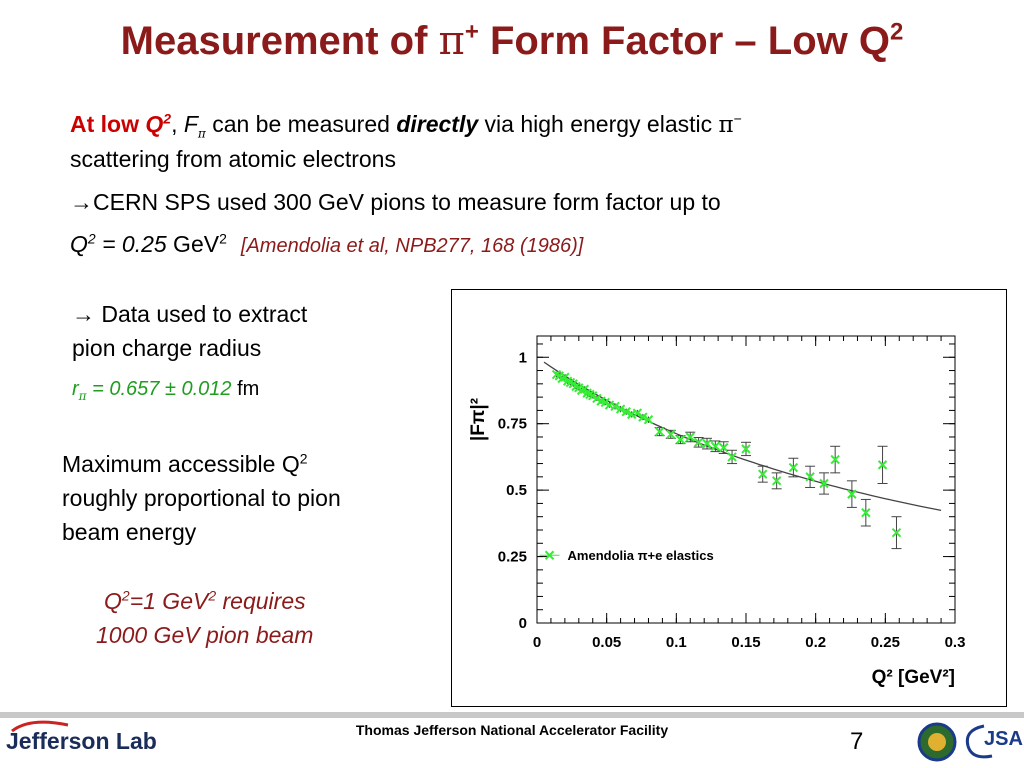 The image size is (1024, 768). What do you see at coordinates (166, 390) in the screenshot?
I see `radius-value: rπ = 0.657 ± 0.012 fm` at bounding box center [166, 390].